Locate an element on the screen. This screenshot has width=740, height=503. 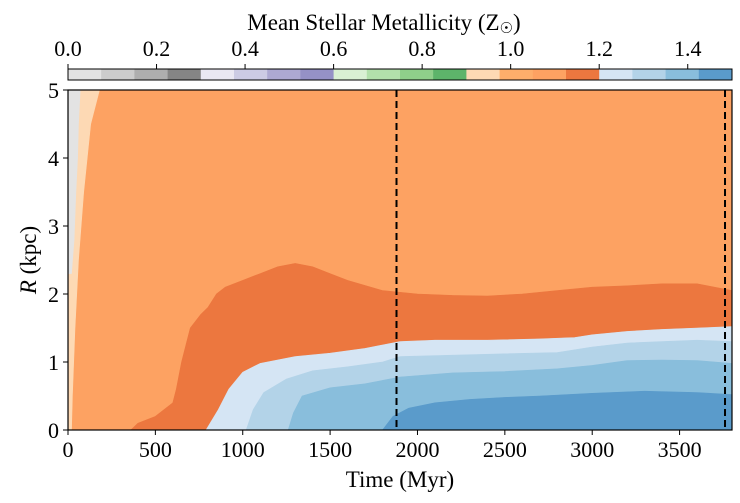
y-axis-label: R (kpc) is located at coordinates (28, 260).